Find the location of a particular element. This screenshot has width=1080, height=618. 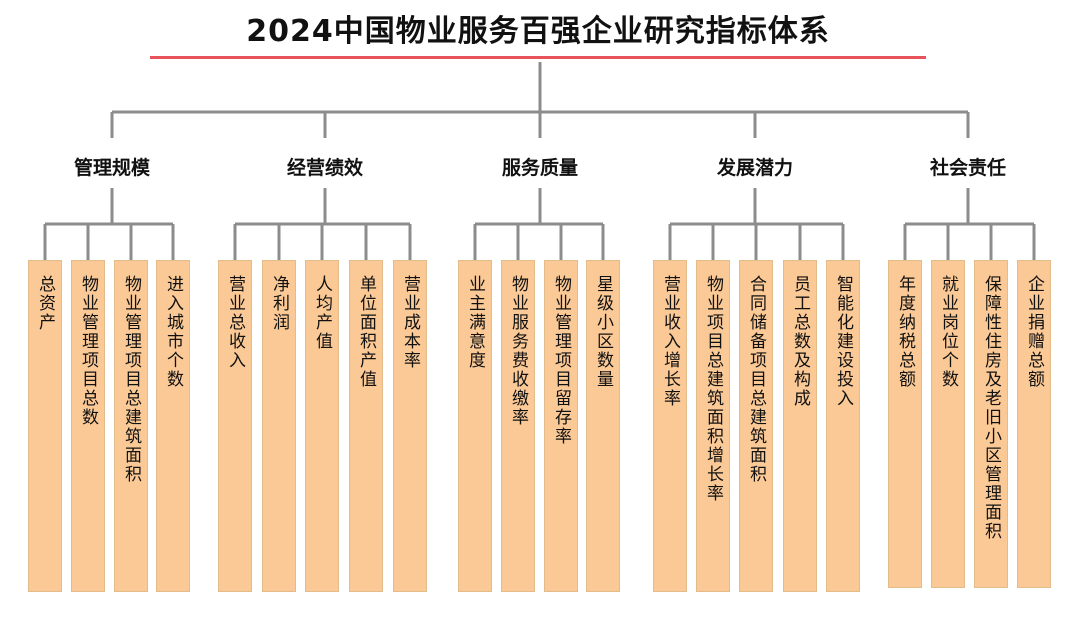

indicator-box: 净利润 is located at coordinates (279, 426).